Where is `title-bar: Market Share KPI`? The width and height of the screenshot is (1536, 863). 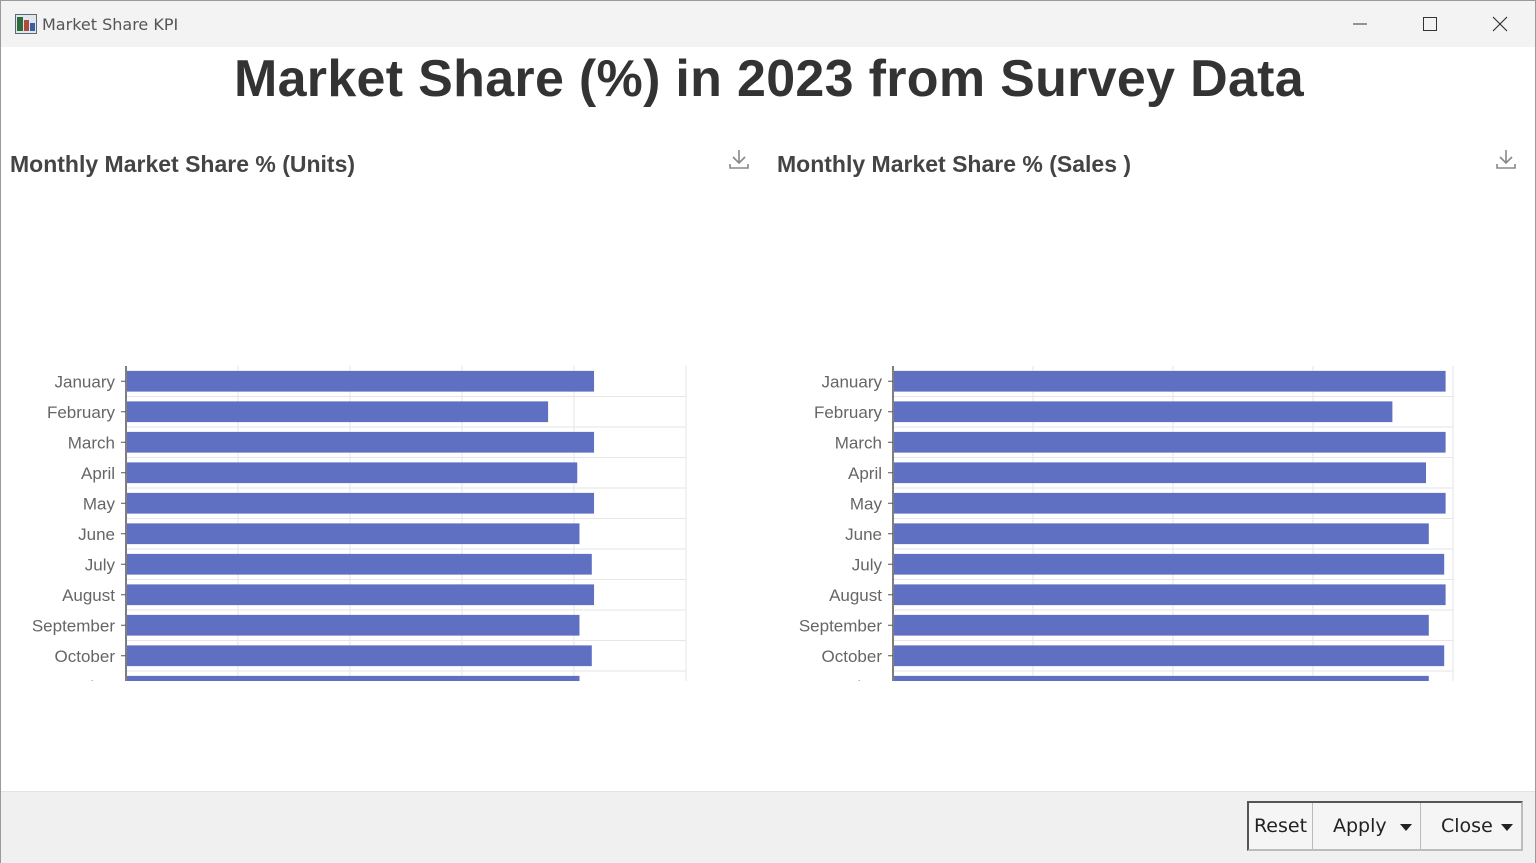 title-bar: Market Share KPI is located at coordinates (768, 24).